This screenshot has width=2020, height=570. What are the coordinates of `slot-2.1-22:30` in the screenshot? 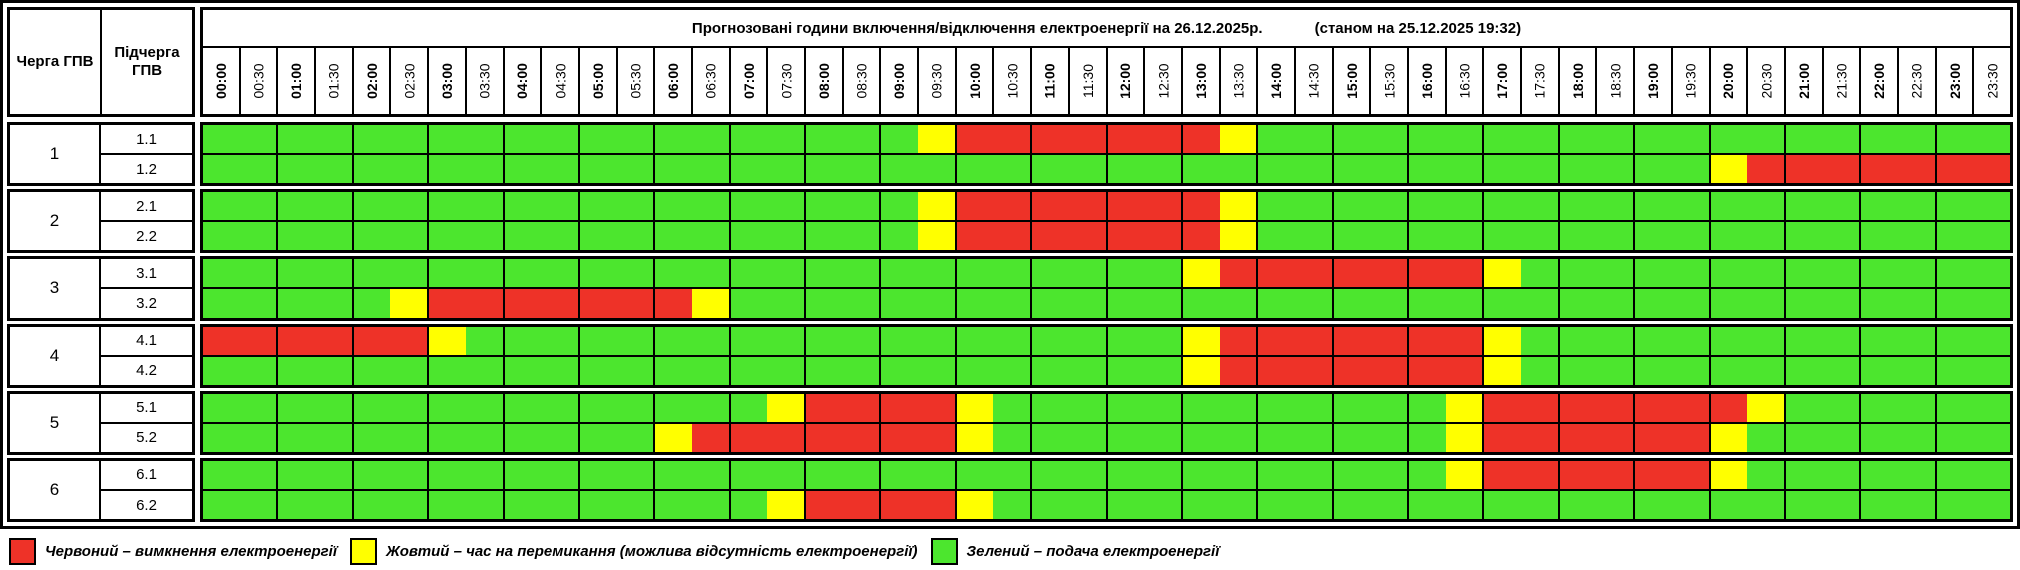 It's located at (1917, 206).